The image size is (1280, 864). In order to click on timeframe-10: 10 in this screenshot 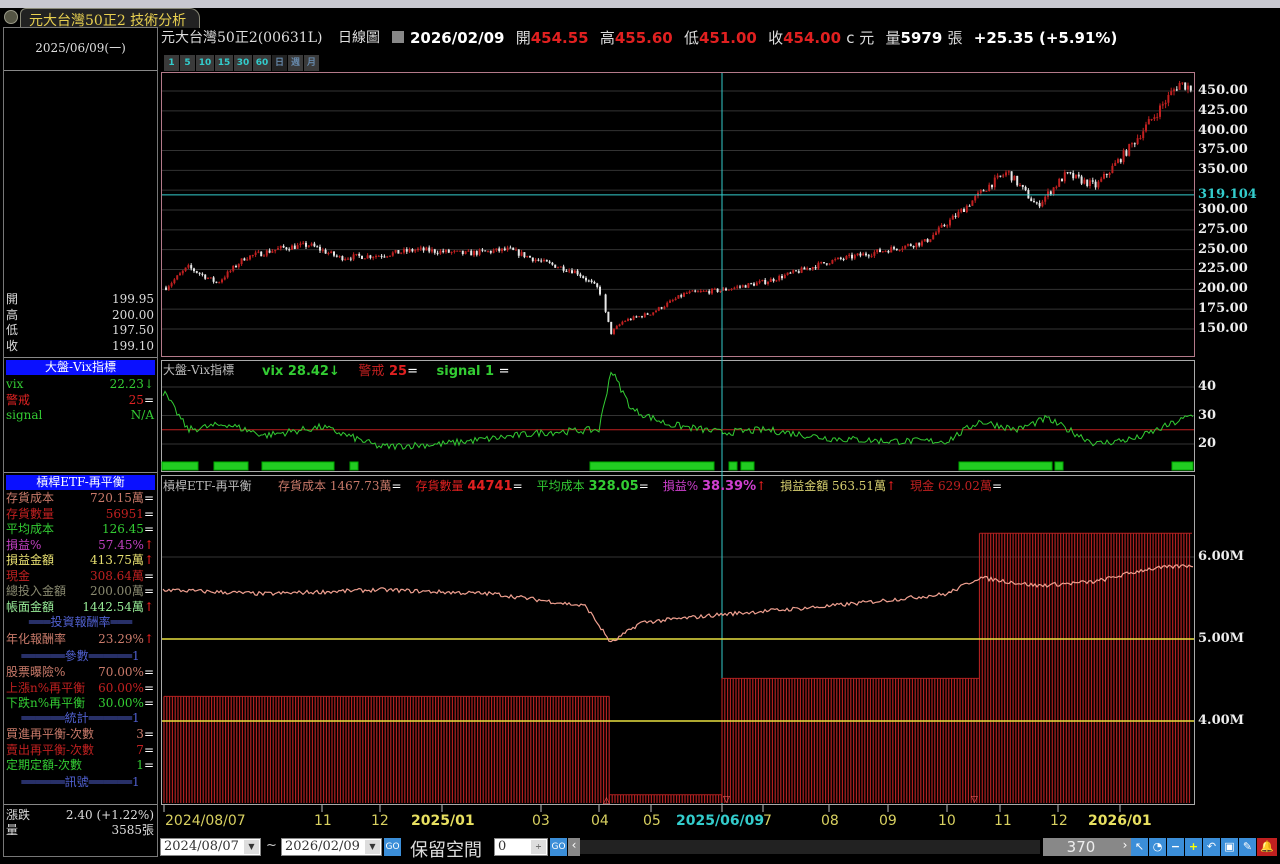, I will do `click(205, 63)`.